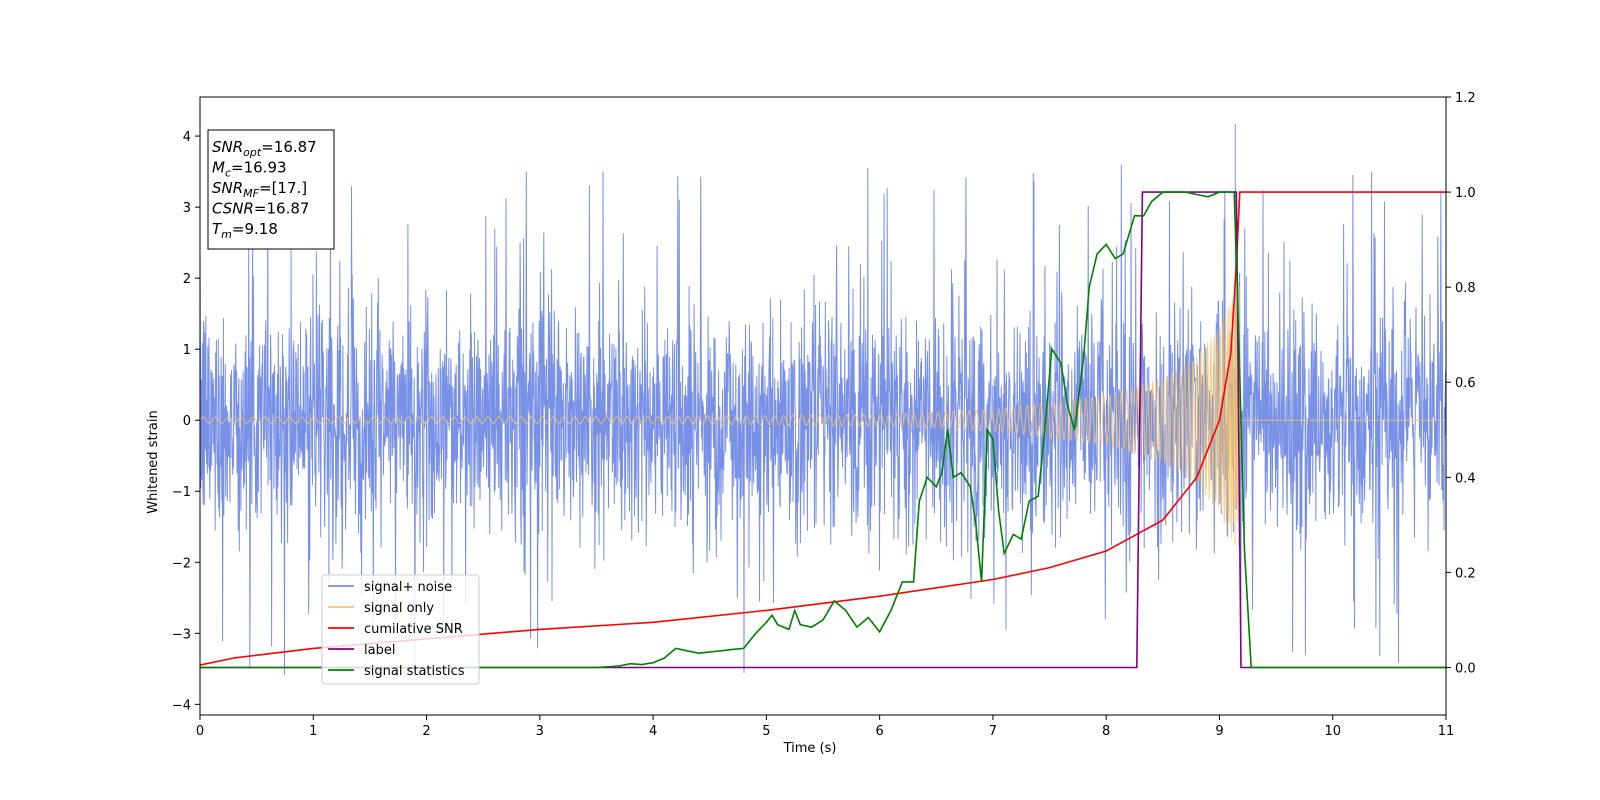  What do you see at coordinates (181, 492) in the screenshot?
I see `y-tick-label: −1` at bounding box center [181, 492].